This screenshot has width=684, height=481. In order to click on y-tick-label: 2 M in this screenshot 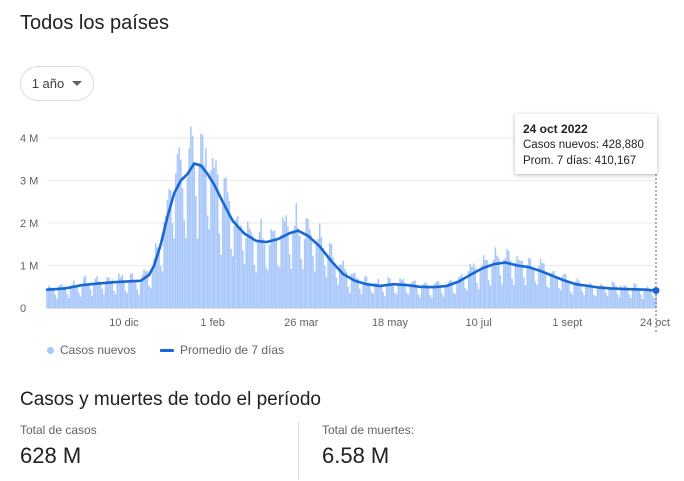, I will do `click(29, 224)`.